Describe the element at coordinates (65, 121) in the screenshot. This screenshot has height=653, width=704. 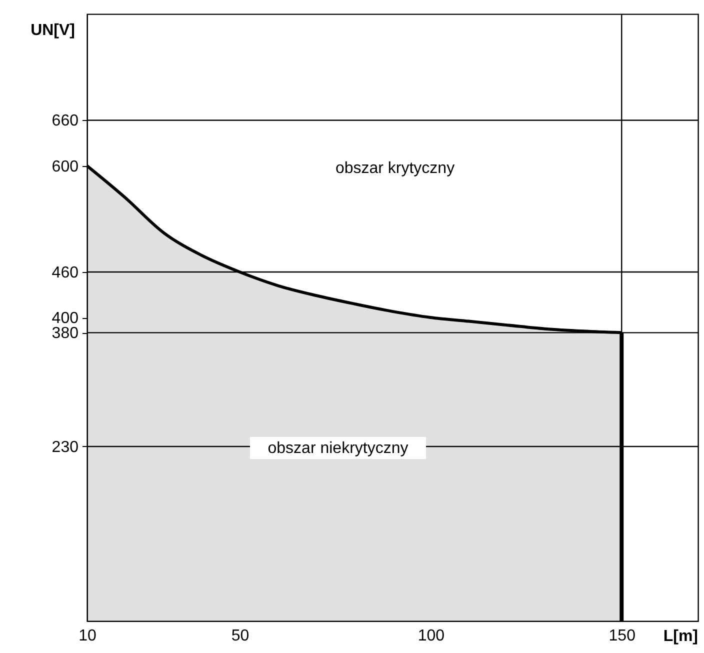
I see `y-tick-label: 660` at that location.